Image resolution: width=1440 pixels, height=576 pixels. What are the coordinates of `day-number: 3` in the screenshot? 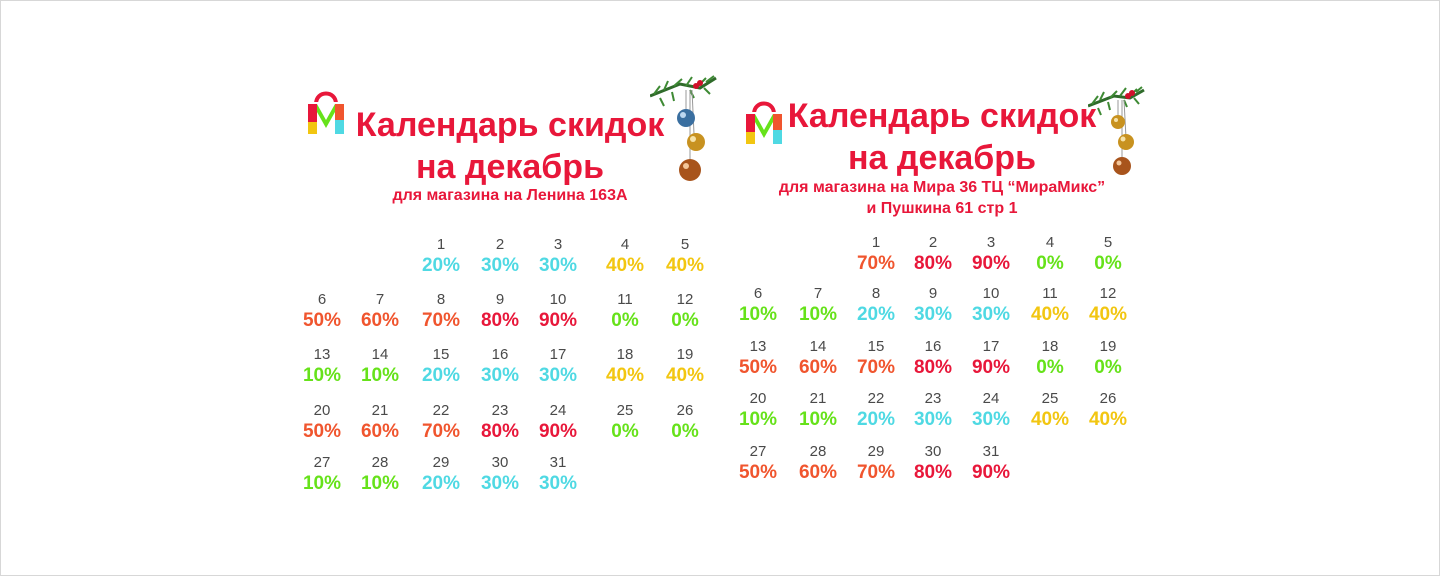 It's located at (991, 242).